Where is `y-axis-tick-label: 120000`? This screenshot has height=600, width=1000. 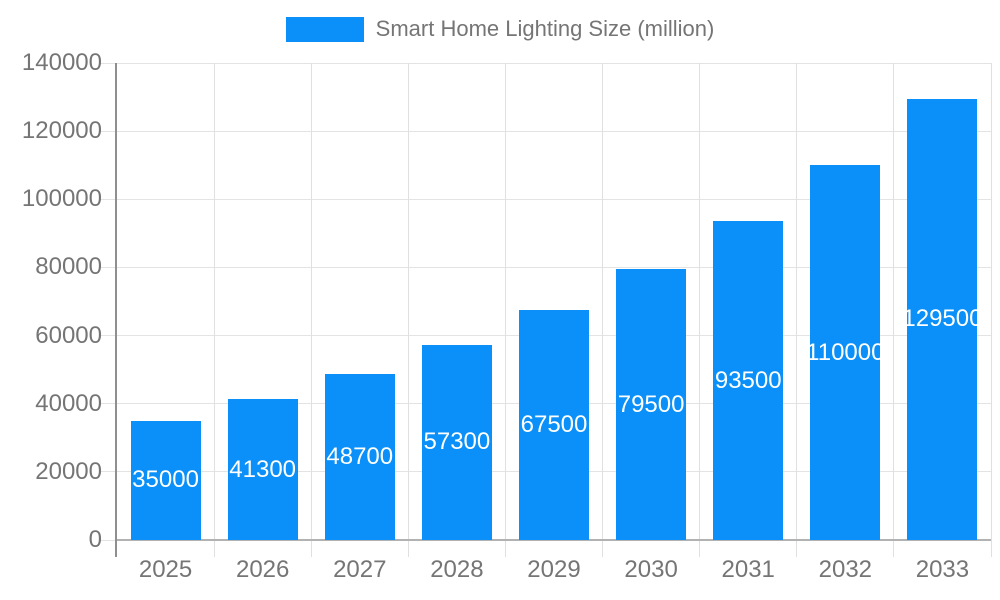
y-axis-tick-label: 120000 is located at coordinates (61, 131).